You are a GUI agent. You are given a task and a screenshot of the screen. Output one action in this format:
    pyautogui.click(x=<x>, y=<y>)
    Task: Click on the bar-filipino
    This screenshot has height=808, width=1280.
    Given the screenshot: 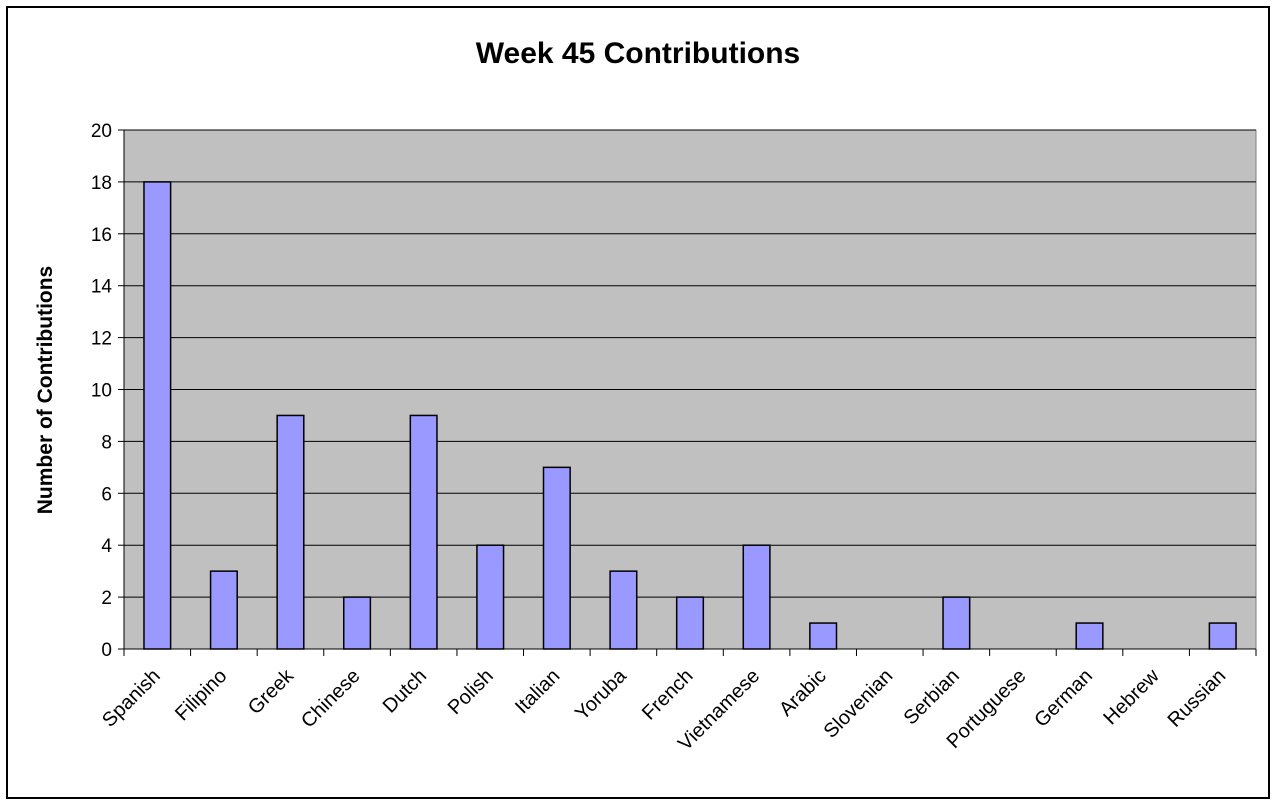 What is the action you would take?
    pyautogui.click(x=223, y=610)
    